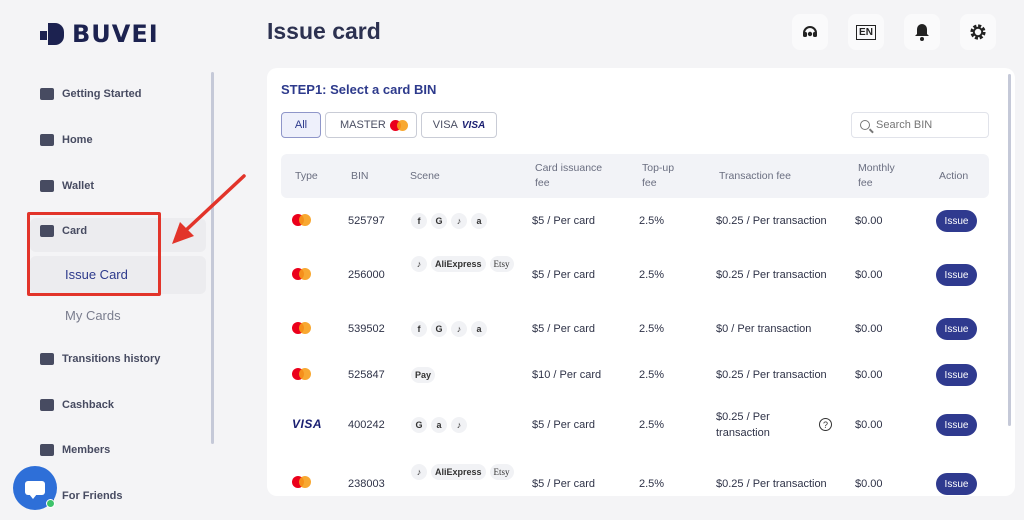  Describe the element at coordinates (441, 425) in the screenshot. I see `scene-cell: G a ♪` at that location.